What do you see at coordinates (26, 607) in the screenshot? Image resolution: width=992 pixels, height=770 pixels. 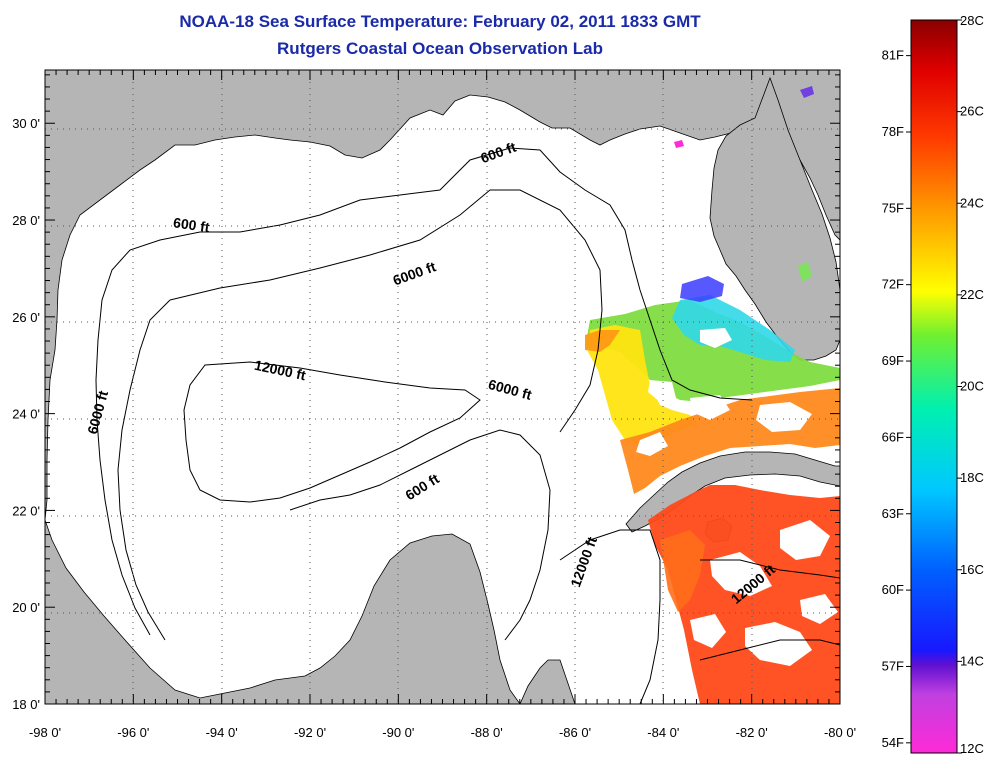 I see `lat-tick-label: 20 0'` at bounding box center [26, 607].